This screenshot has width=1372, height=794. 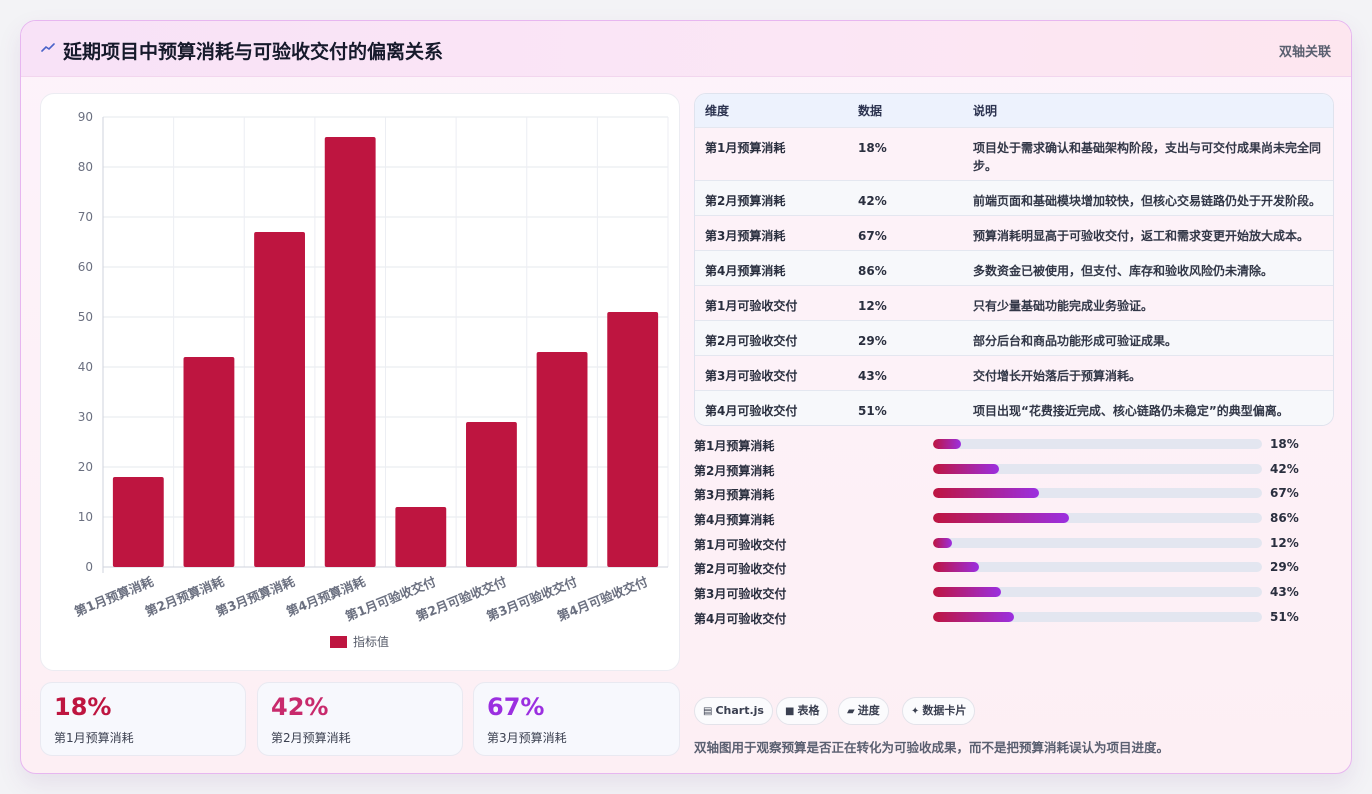 I want to click on progress-row: 第1月可验收交付 12%, so click(x=1014, y=544).